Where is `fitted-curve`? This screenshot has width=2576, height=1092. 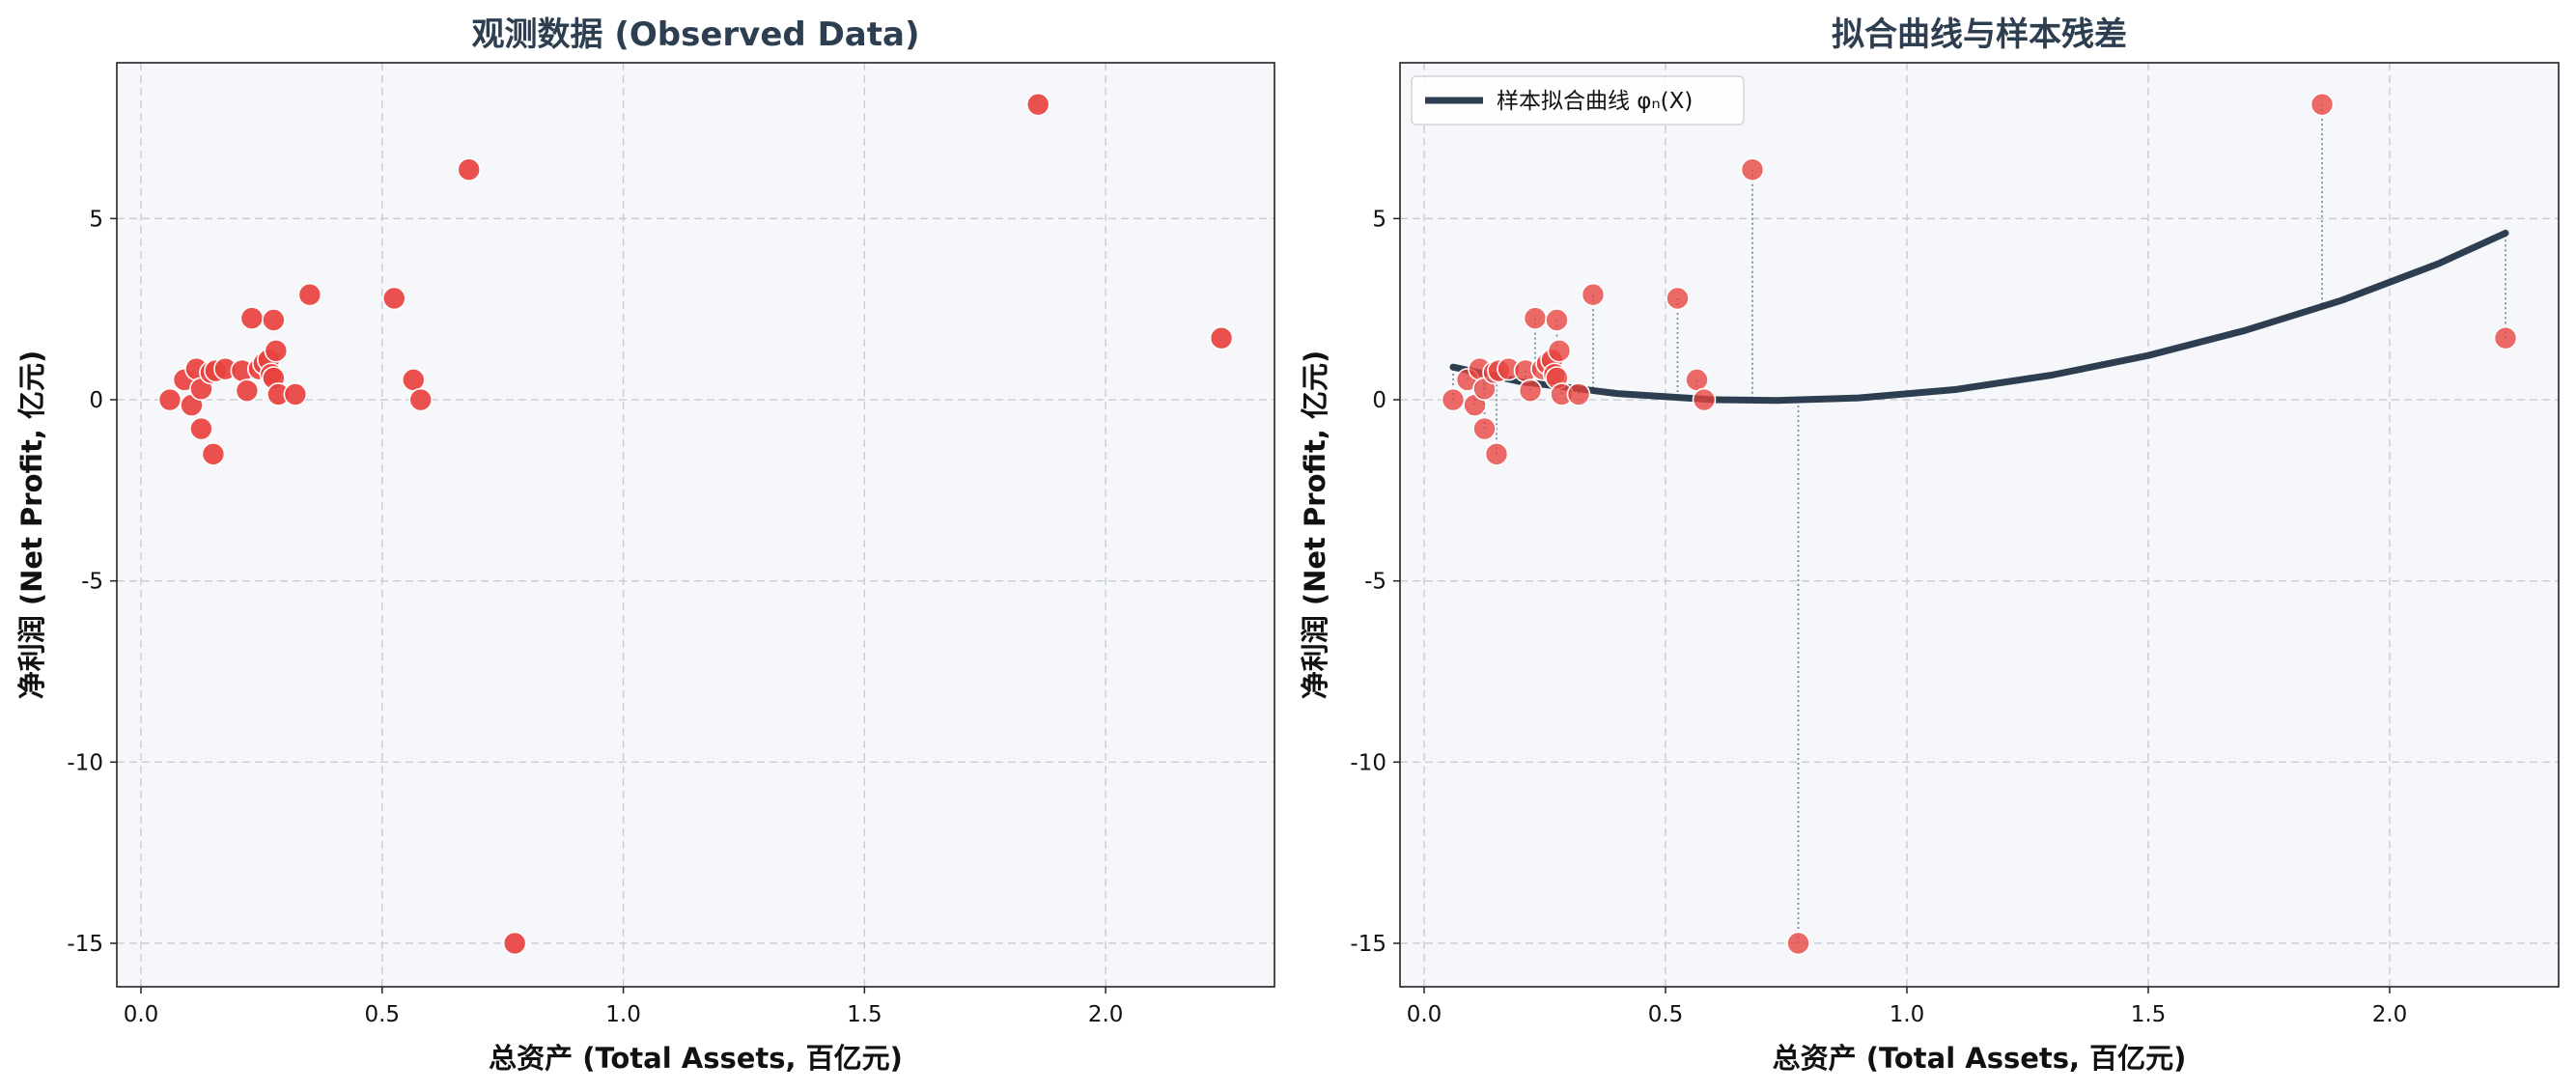
fitted-curve is located at coordinates (1979, 317).